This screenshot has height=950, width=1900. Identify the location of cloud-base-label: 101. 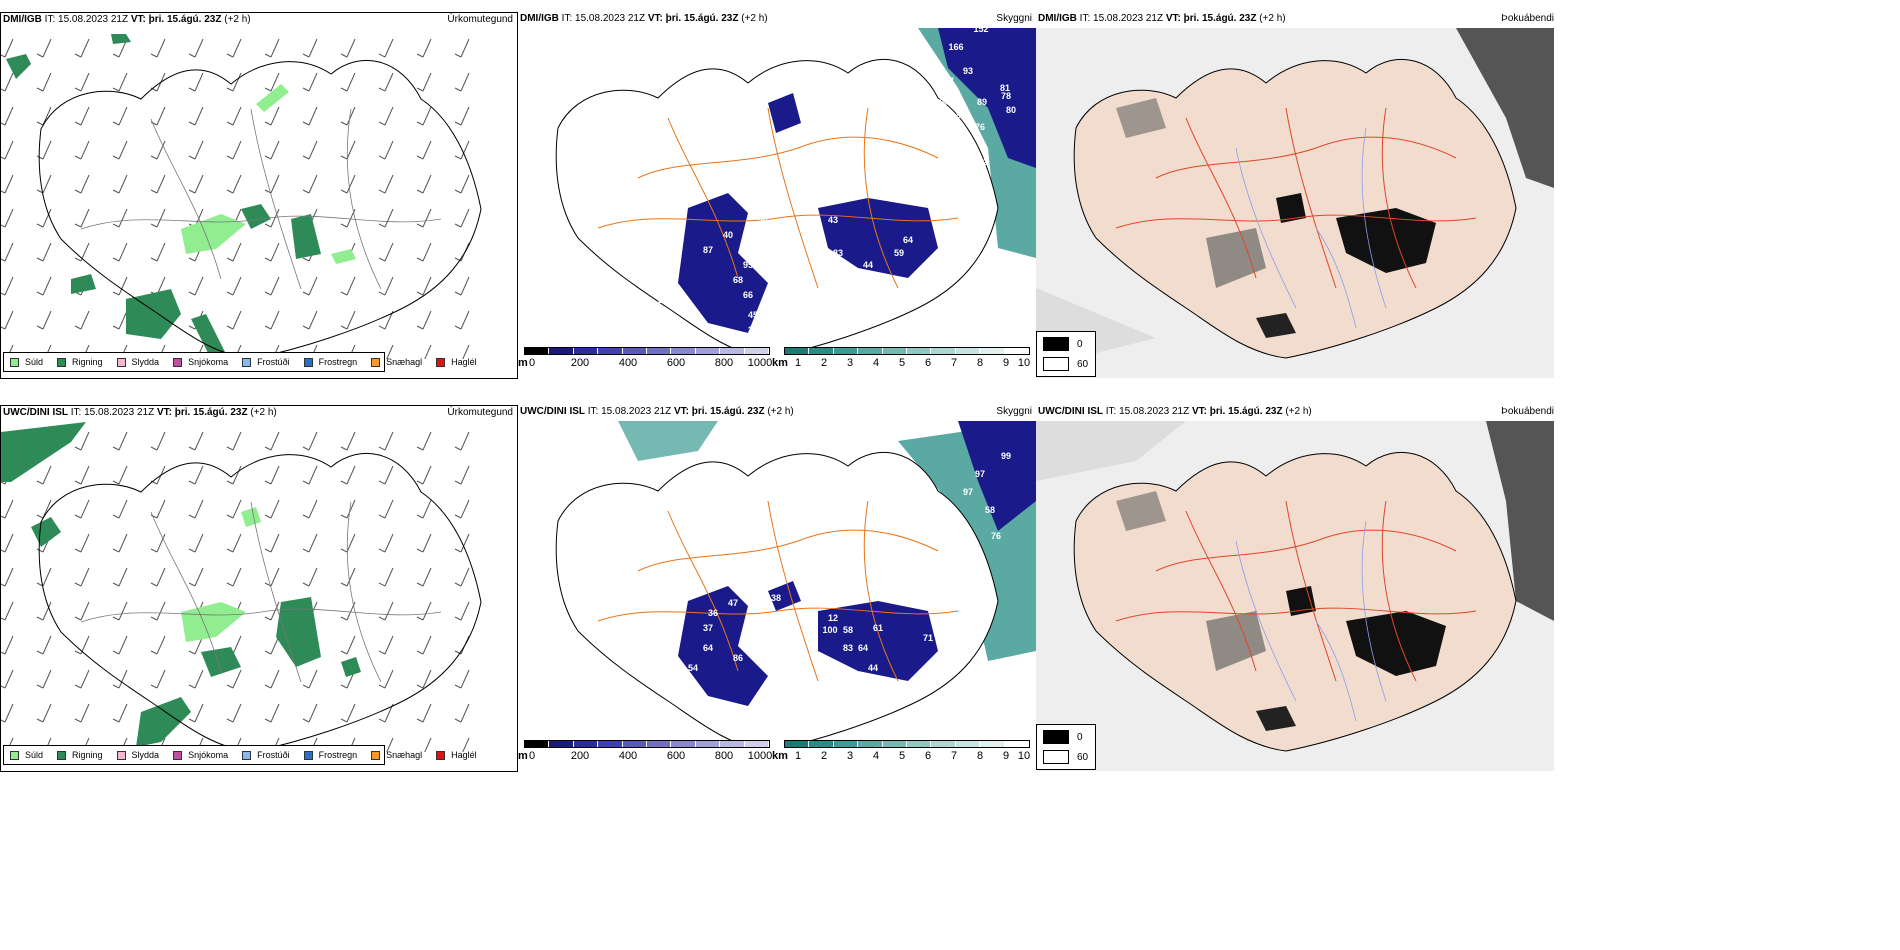
(817, 603).